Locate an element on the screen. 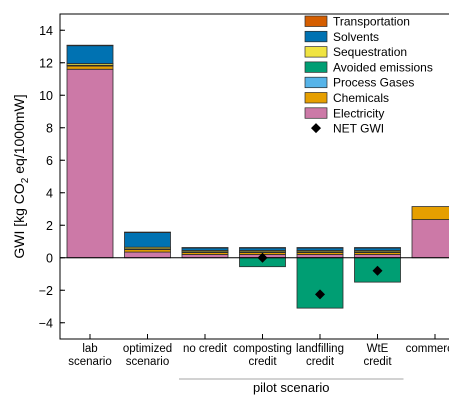 The width and height of the screenshot is (449, 395). x-tick-label-1: optimized scenario is located at coordinates (147, 355).